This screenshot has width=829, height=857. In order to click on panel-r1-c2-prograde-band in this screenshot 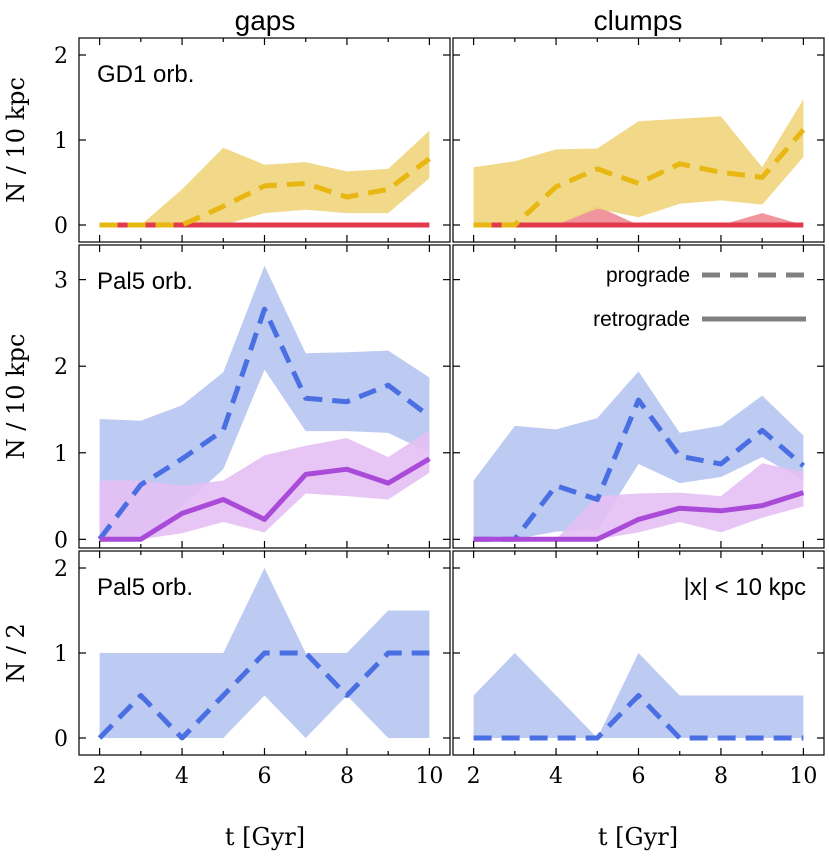, I will do `click(638, 162)`.